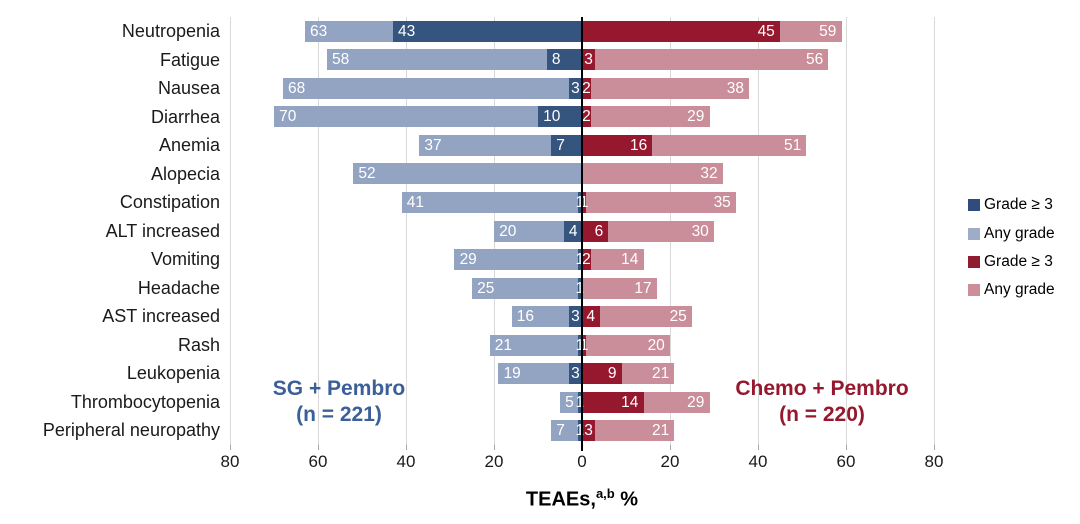 Image resolution: width=1080 pixels, height=524 pixels. What do you see at coordinates (552, 117) in the screenshot?
I see `bar-value-label: 10` at bounding box center [552, 117].